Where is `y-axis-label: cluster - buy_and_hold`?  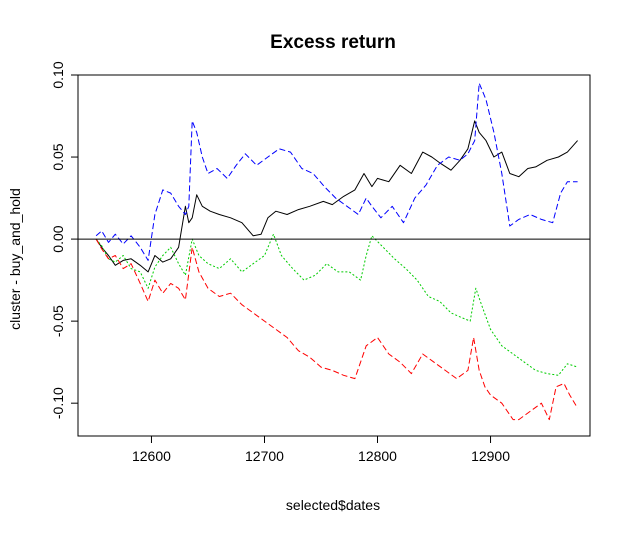 y-axis-label: cluster - buy_and_hold is located at coordinates (15, 259).